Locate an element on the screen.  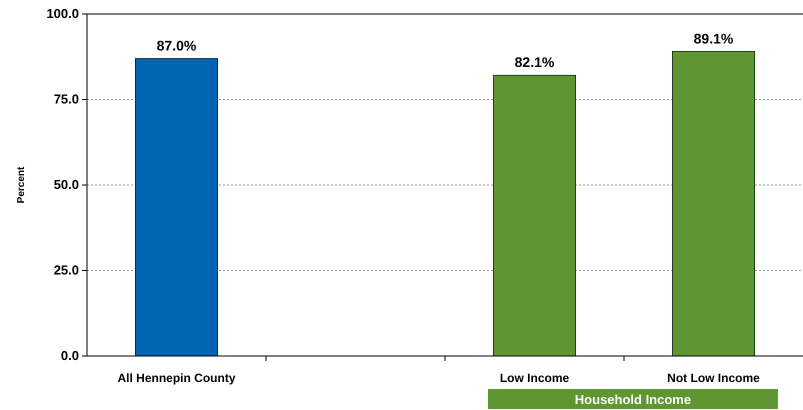
data-label: 89.1% is located at coordinates (714, 38).